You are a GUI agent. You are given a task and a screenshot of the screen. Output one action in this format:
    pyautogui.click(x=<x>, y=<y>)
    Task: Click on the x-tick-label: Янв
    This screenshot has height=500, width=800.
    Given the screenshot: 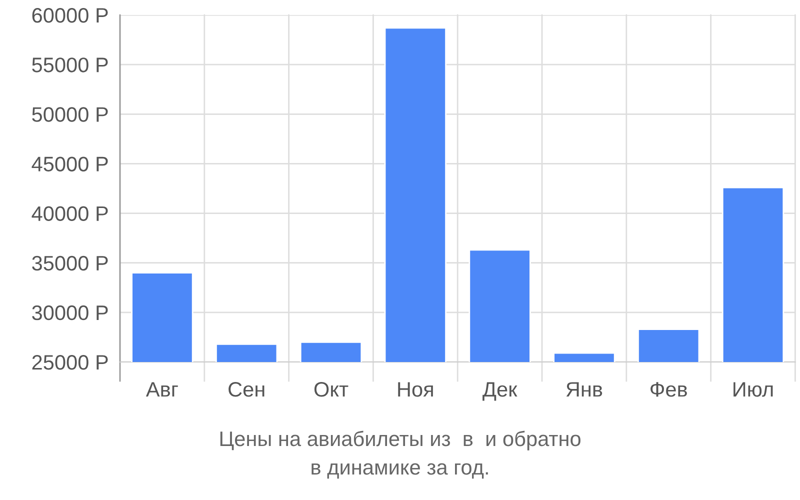 What is the action you would take?
    pyautogui.click(x=584, y=389)
    